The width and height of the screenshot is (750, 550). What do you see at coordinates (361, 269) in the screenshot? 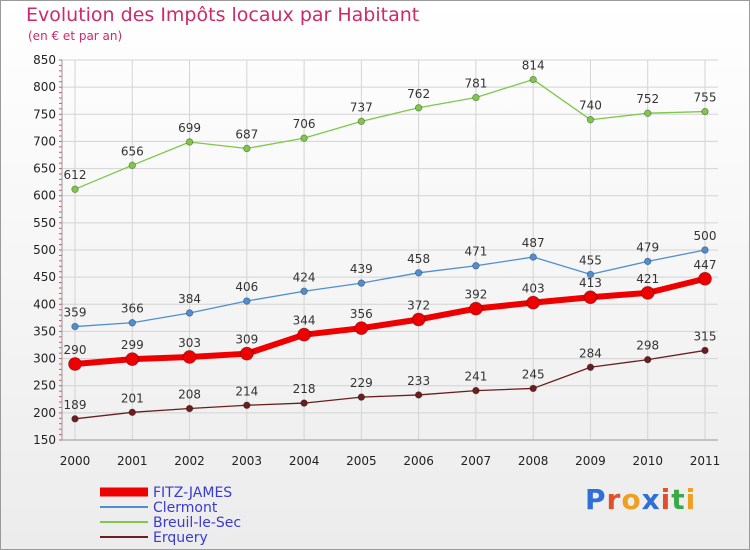
I see `data-label: 439` at bounding box center [361, 269].